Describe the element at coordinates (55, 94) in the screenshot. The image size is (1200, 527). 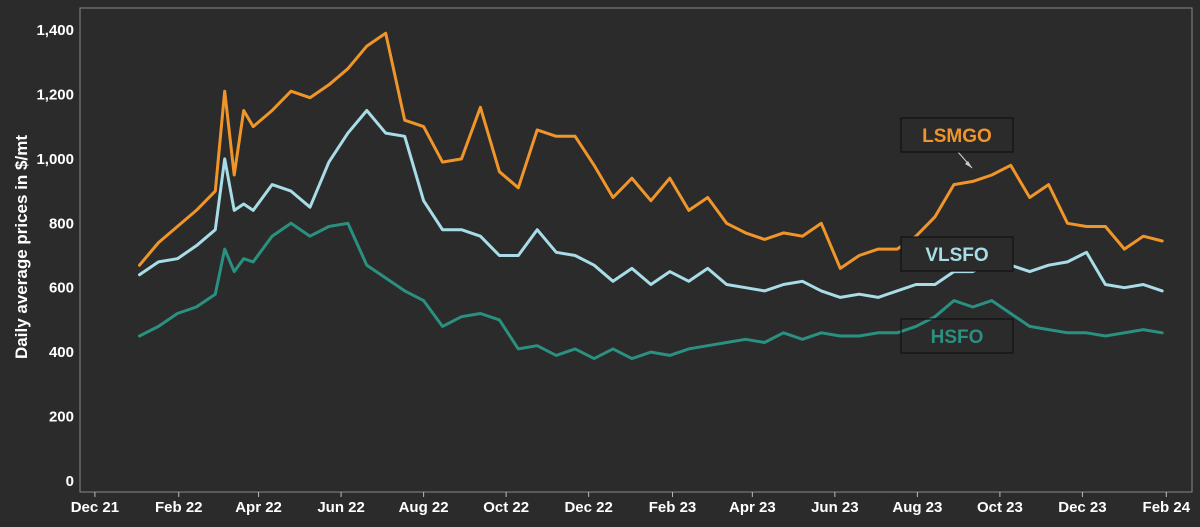
I see `y-tick-label: 1,200` at that location.